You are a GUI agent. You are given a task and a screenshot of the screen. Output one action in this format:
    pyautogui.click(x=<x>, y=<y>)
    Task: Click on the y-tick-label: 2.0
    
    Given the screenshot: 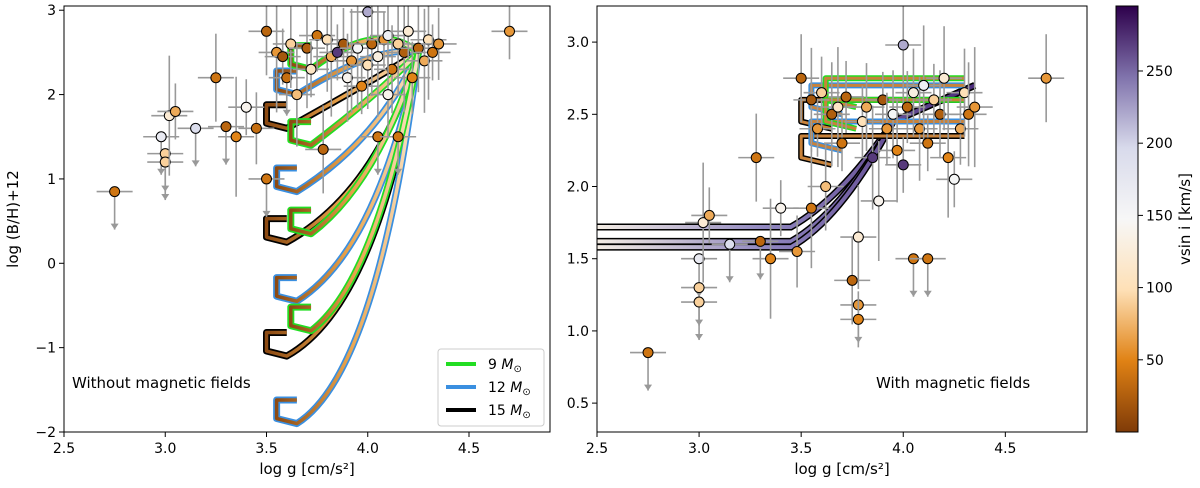 What is the action you would take?
    pyautogui.click(x=578, y=188)
    